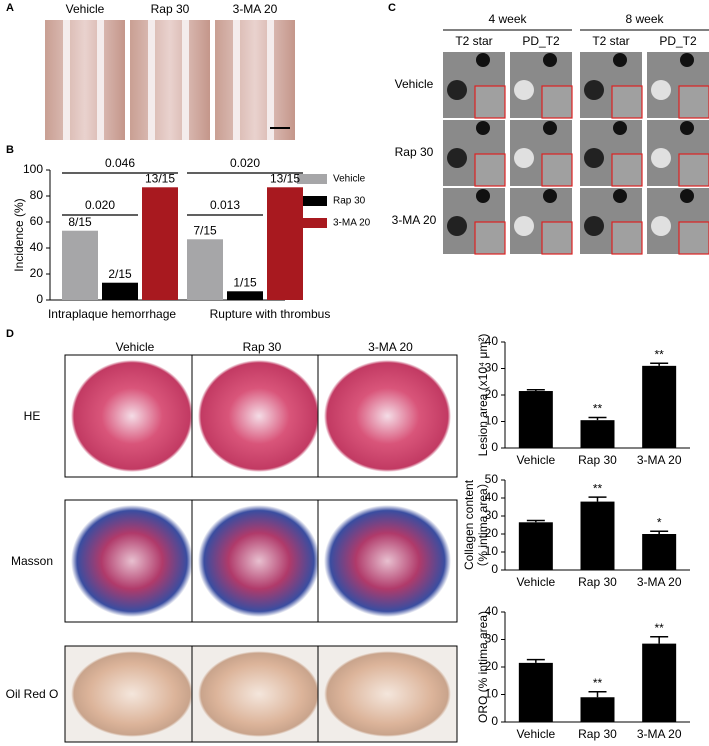 The height and width of the screenshot is (746, 709). What do you see at coordinates (120, 163) in the screenshot?
I see `p-value: 0.046` at bounding box center [120, 163].